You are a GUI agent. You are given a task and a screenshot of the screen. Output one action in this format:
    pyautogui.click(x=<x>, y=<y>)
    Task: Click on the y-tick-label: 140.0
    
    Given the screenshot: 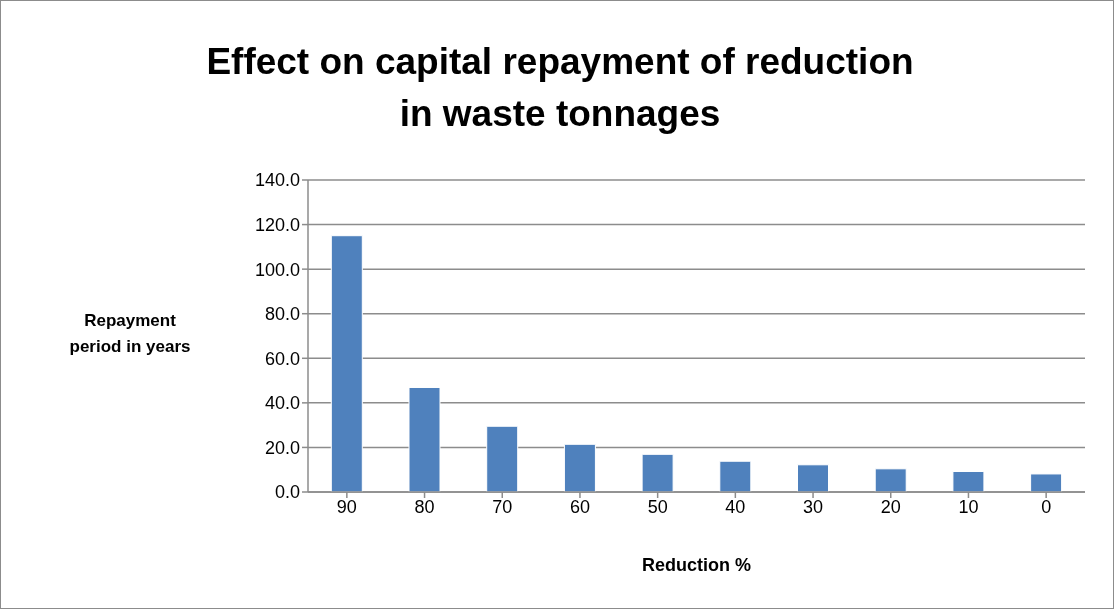 What is the action you would take?
    pyautogui.click(x=277, y=180)
    